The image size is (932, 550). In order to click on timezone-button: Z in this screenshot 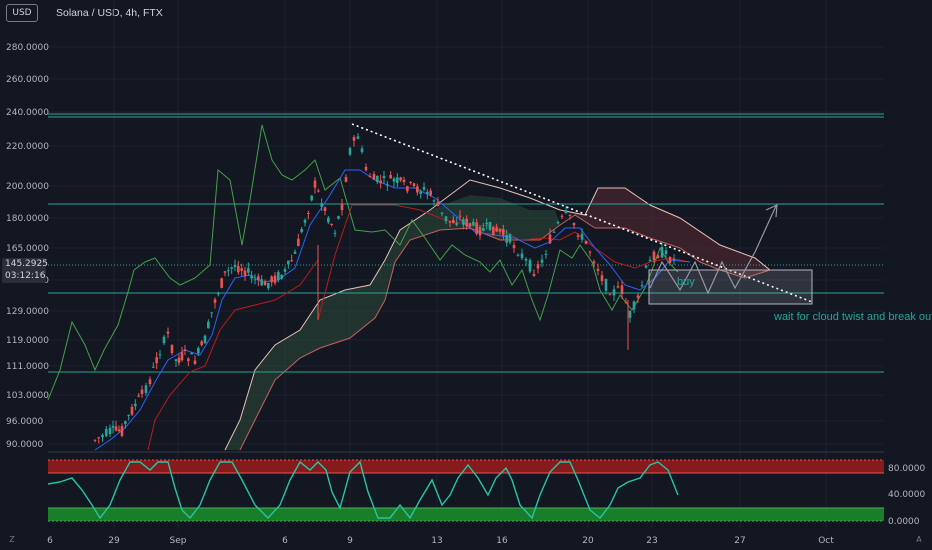, I will do `click(12, 539)`.